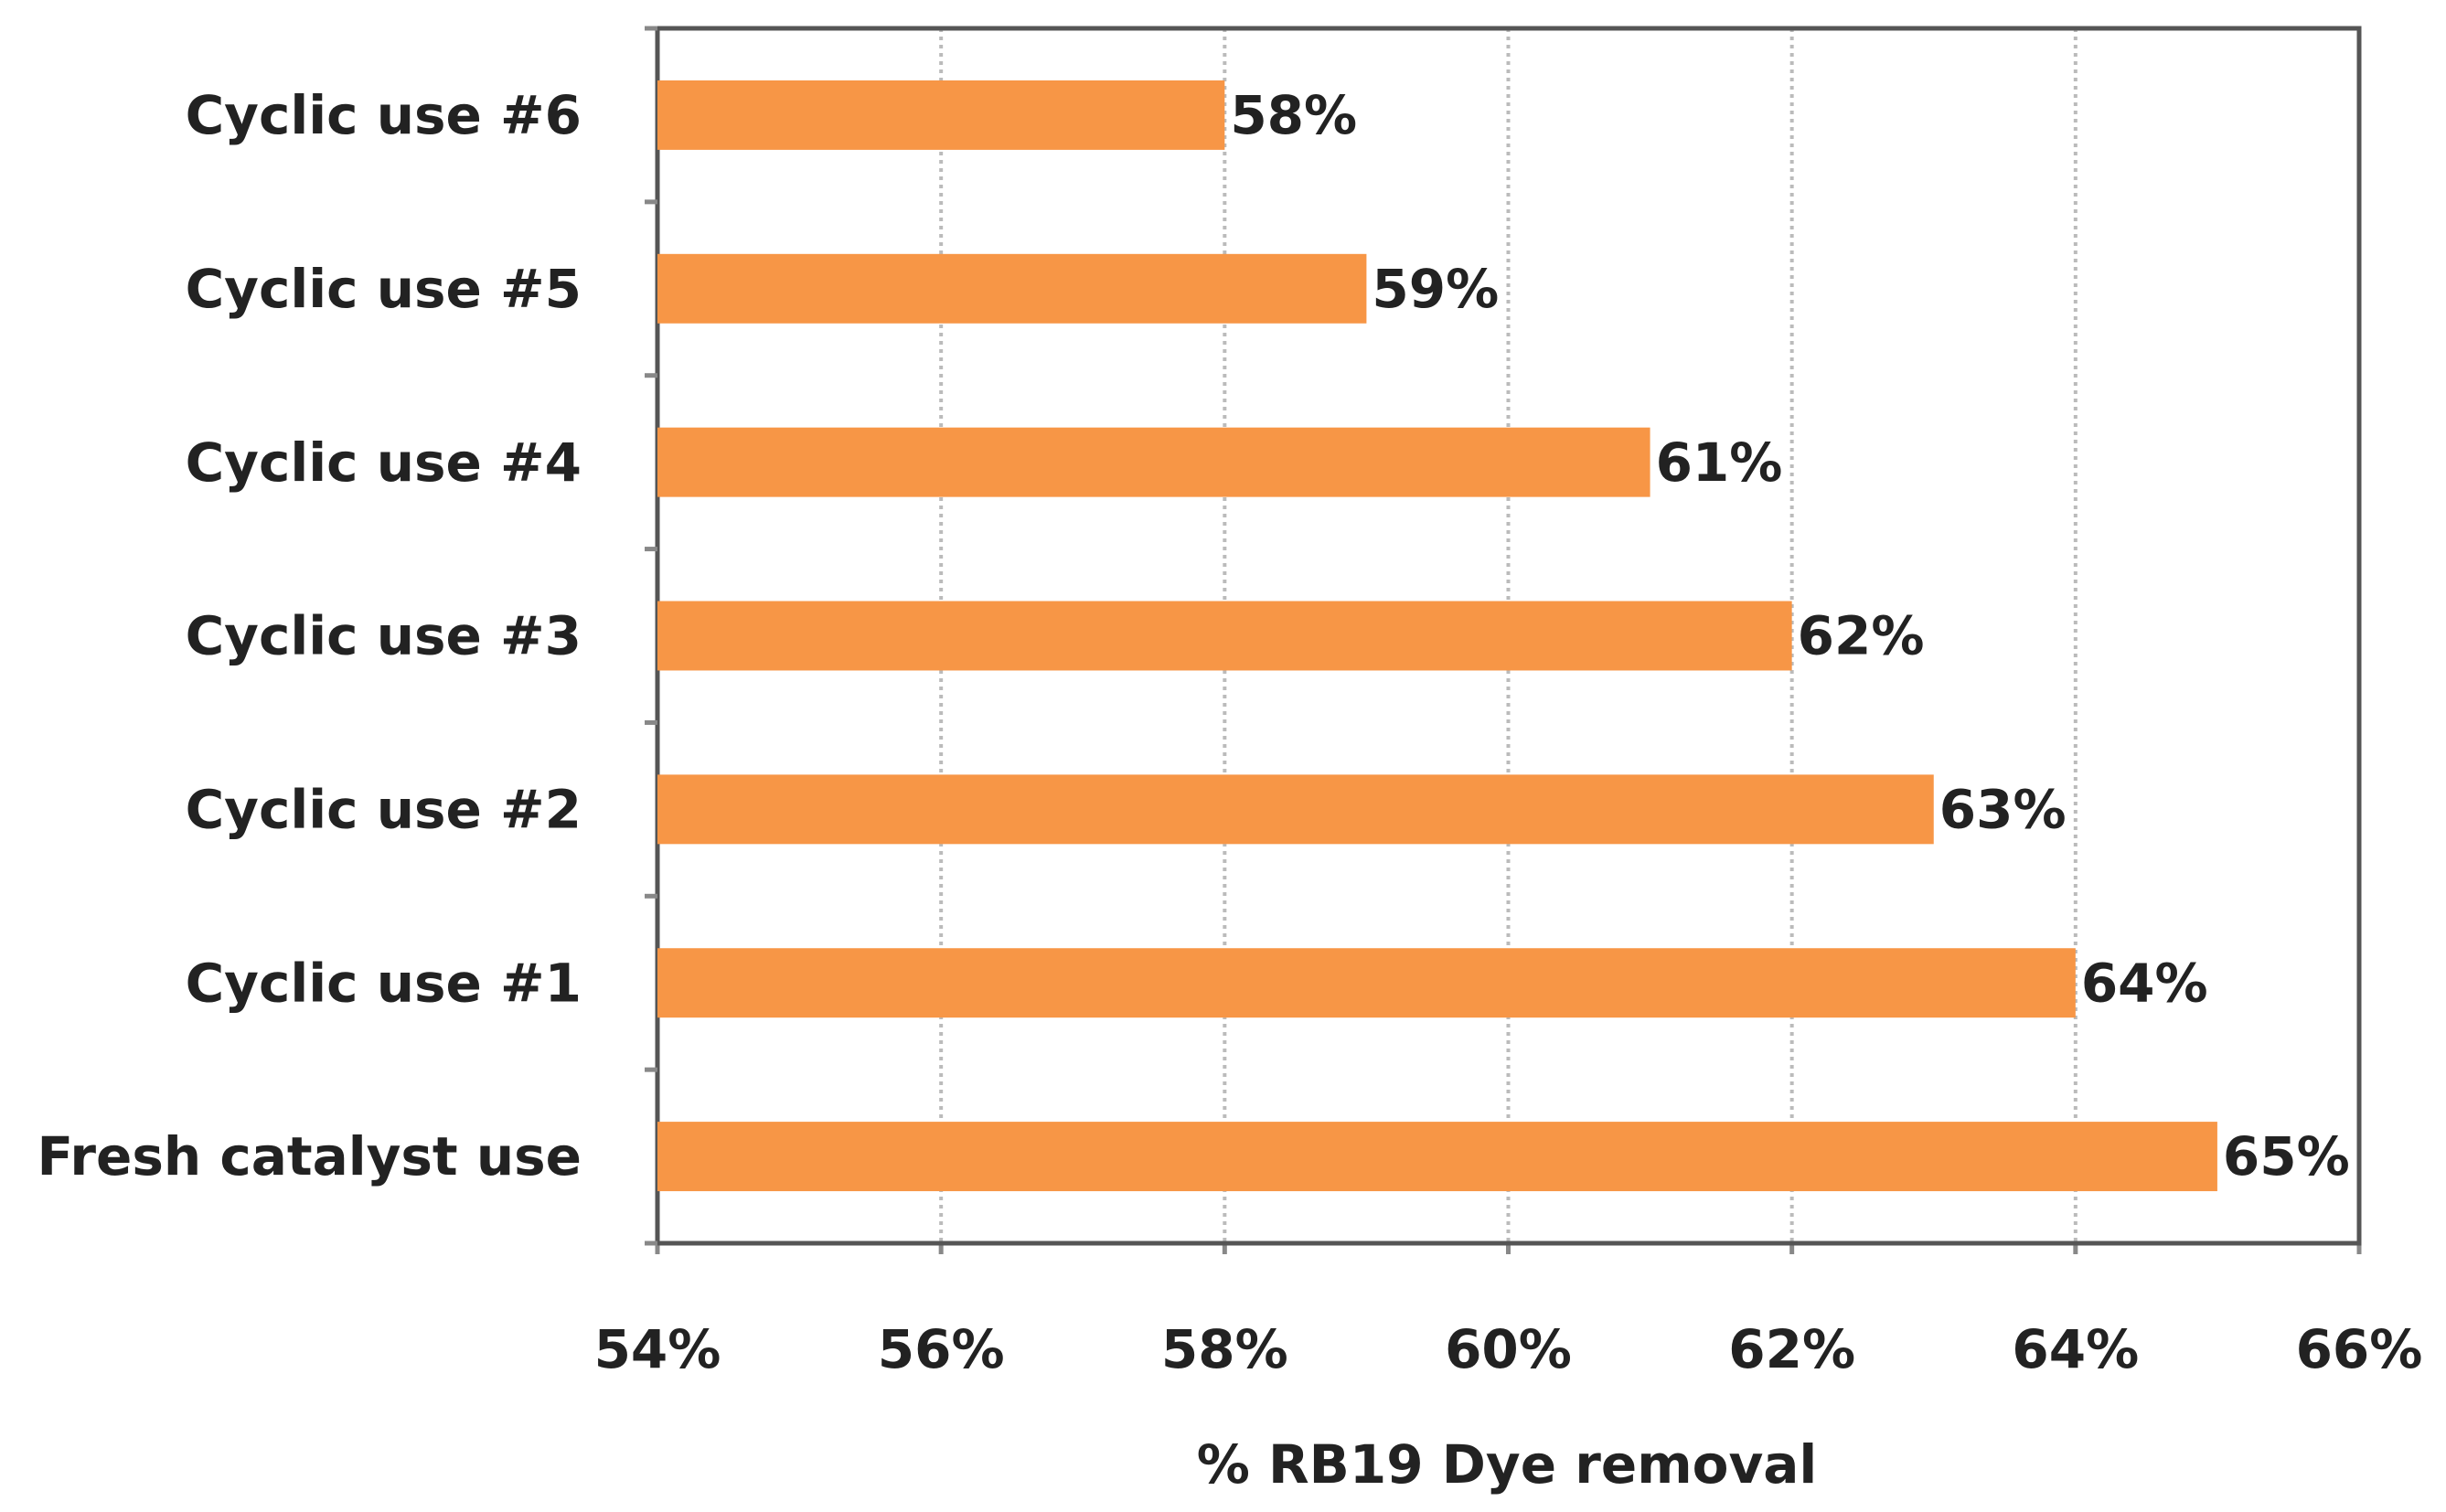 Image resolution: width=2446 pixels, height=1512 pixels. What do you see at coordinates (1435, 289) in the screenshot?
I see `value-label: 59%` at bounding box center [1435, 289].